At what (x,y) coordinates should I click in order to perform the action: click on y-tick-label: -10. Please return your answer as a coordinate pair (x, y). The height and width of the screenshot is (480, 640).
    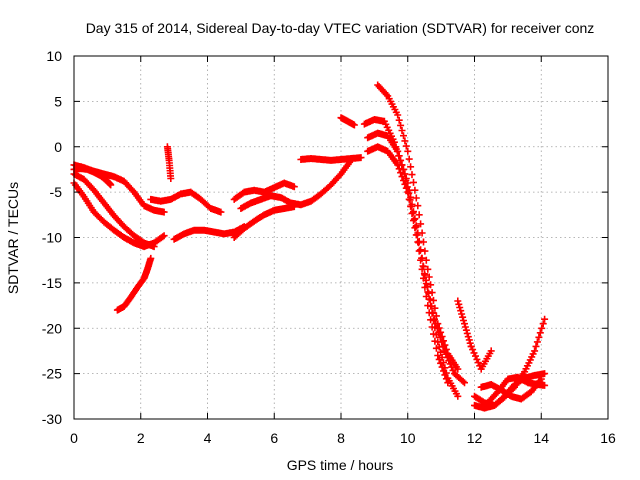
    Looking at the image, I should click on (52, 238).